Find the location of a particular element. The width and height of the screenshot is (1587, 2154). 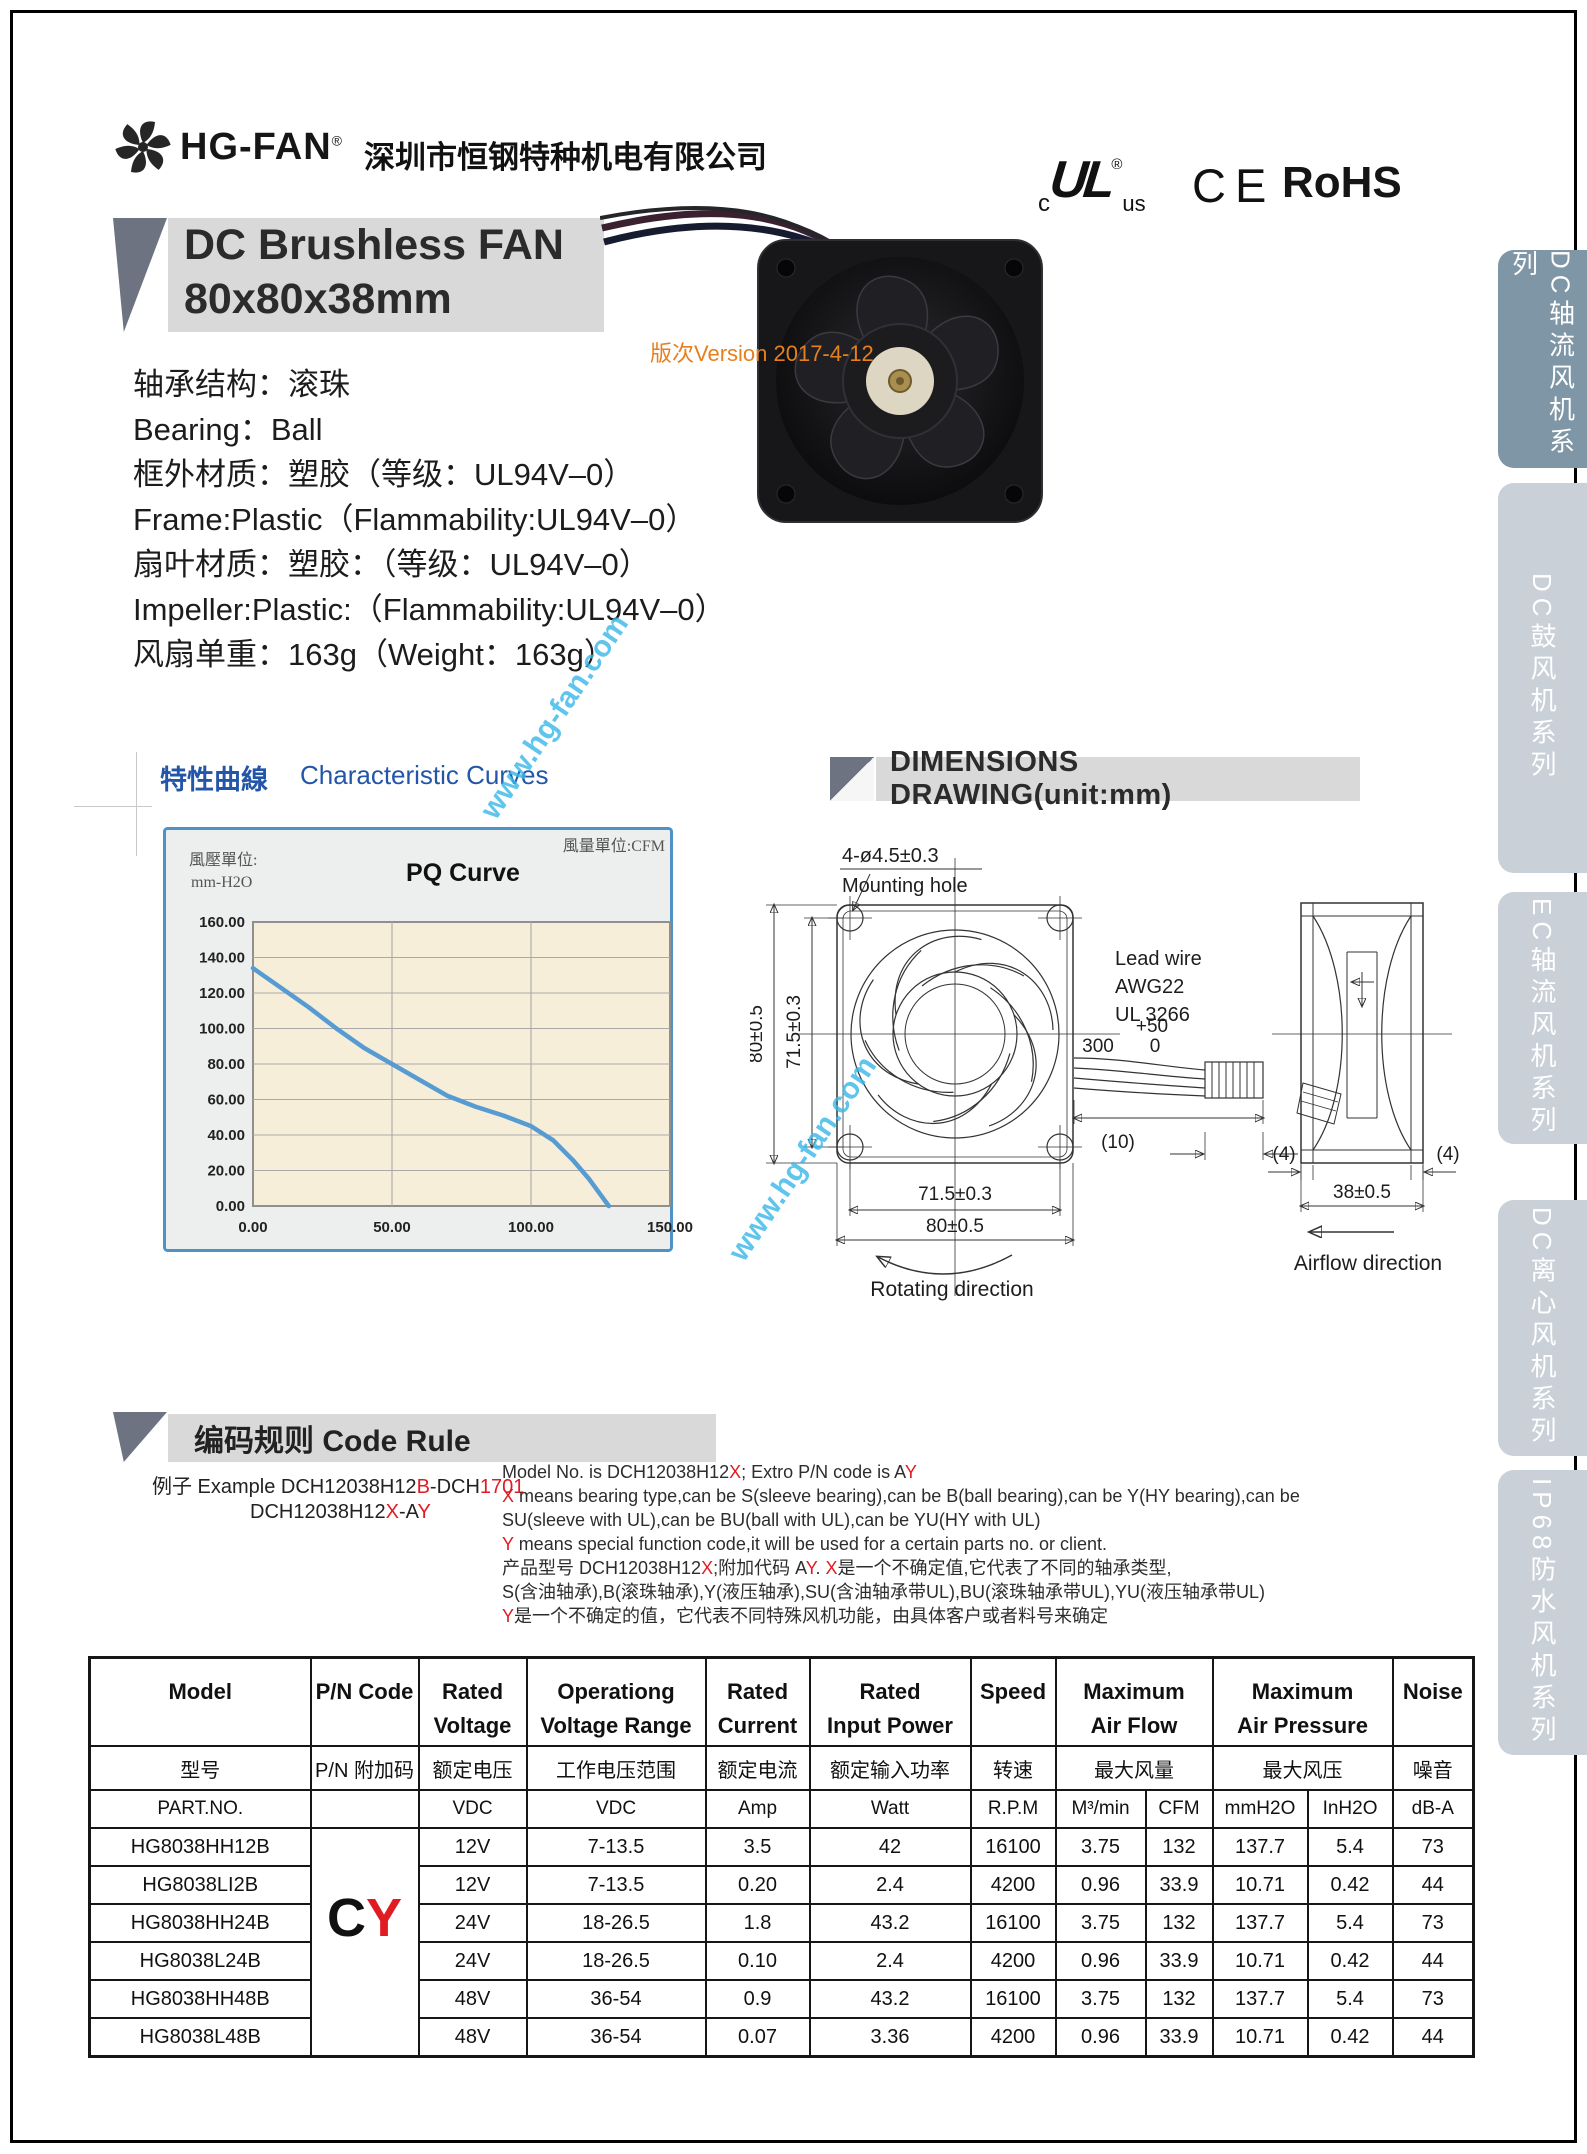

col-header-zh: P/N 附加码 is located at coordinates (364, 1768).